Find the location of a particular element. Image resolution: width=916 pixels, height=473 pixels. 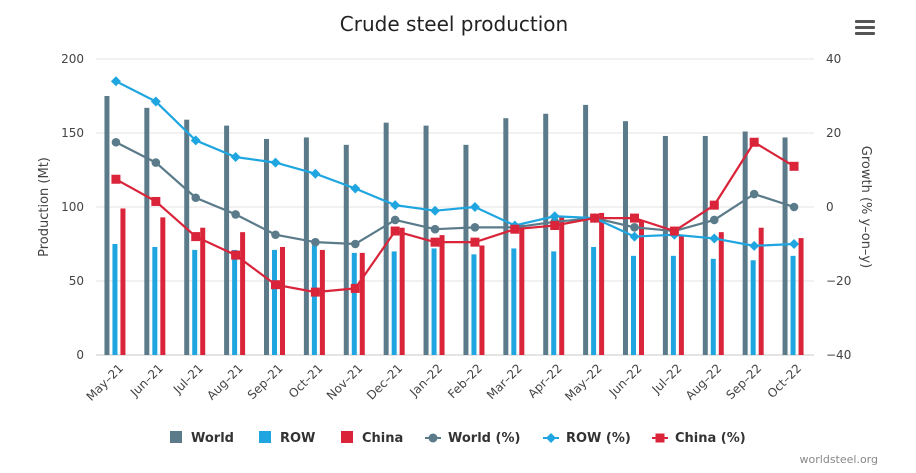

legend-item-row: ROW (%) is located at coordinates (587, 438).